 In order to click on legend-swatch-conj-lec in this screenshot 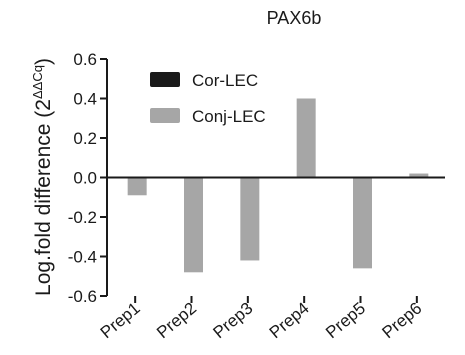, I will do `click(165, 115)`.